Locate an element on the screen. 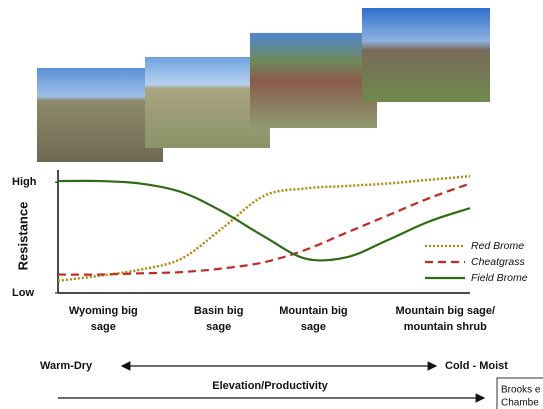 Image resolution: width=543 pixels, height=409 pixels. annotation: Cold - Moist is located at coordinates (476, 366).